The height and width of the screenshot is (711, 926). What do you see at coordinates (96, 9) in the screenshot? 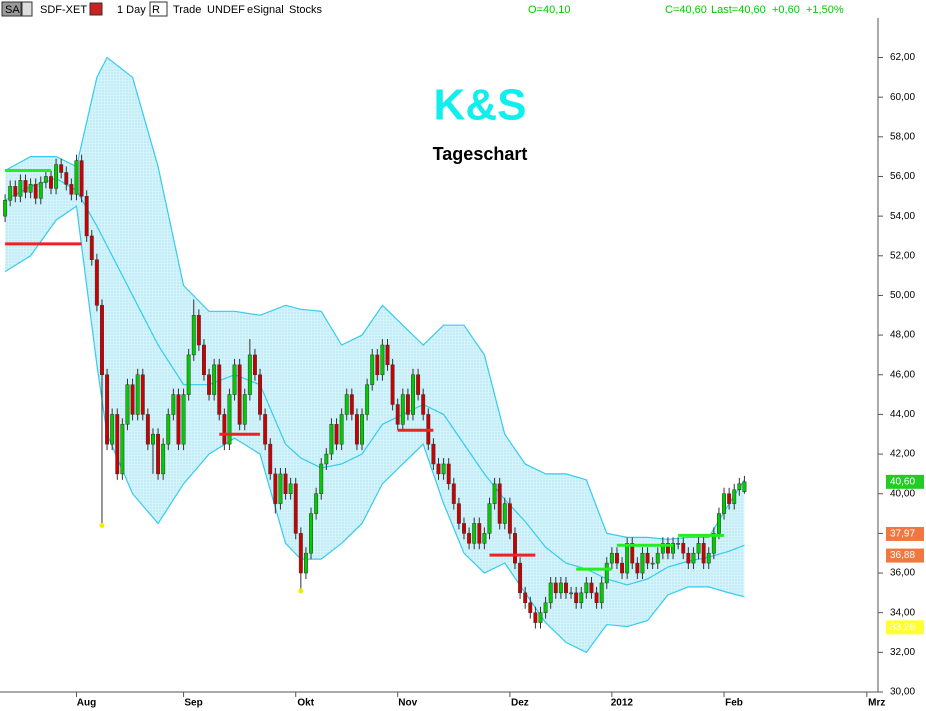
I see `color-box` at bounding box center [96, 9].